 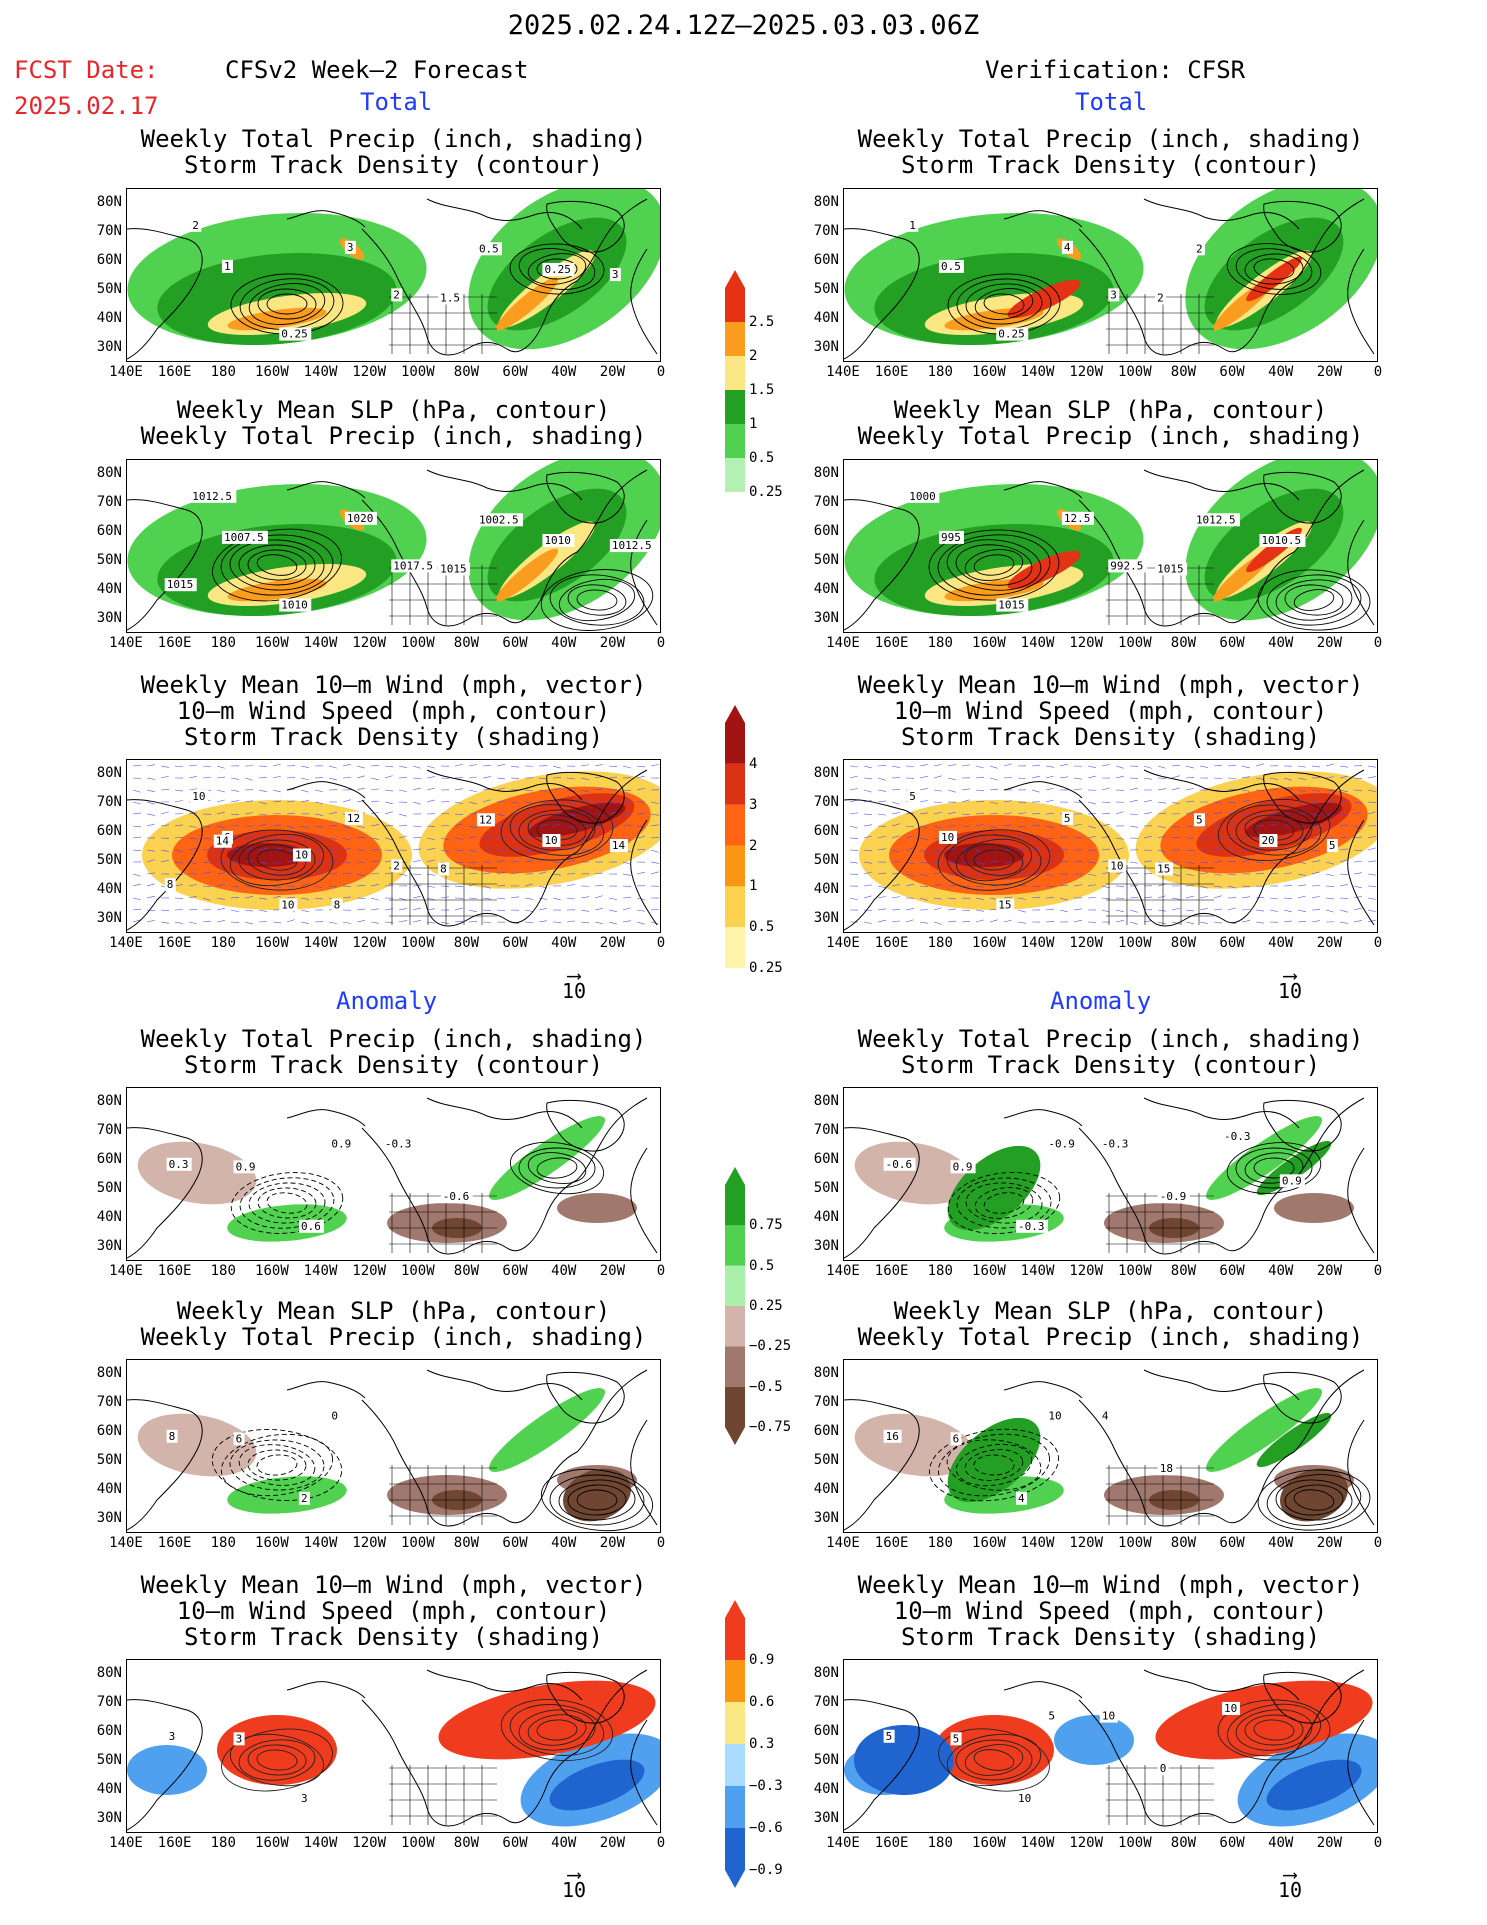 What do you see at coordinates (770, 1427) in the screenshot?
I see `colorbar-label: −0.75` at bounding box center [770, 1427].